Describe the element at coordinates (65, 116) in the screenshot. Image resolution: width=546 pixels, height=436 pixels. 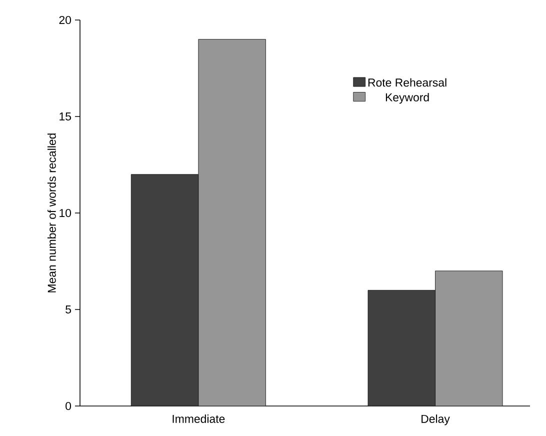
I see `y-tick-label: 15` at that location.